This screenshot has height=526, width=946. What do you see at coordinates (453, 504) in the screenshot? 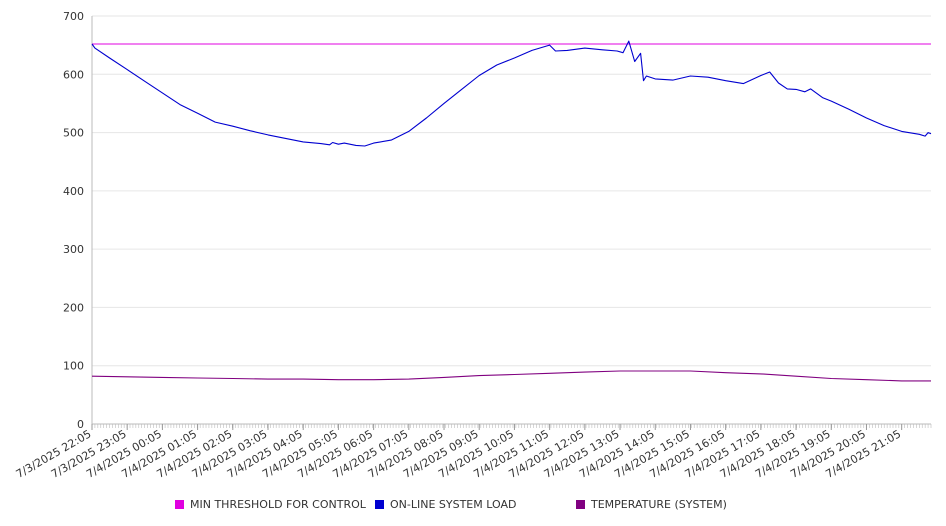
I see `legend-label-system-load: ON-LINE SYSTEM LOAD` at bounding box center [453, 504].